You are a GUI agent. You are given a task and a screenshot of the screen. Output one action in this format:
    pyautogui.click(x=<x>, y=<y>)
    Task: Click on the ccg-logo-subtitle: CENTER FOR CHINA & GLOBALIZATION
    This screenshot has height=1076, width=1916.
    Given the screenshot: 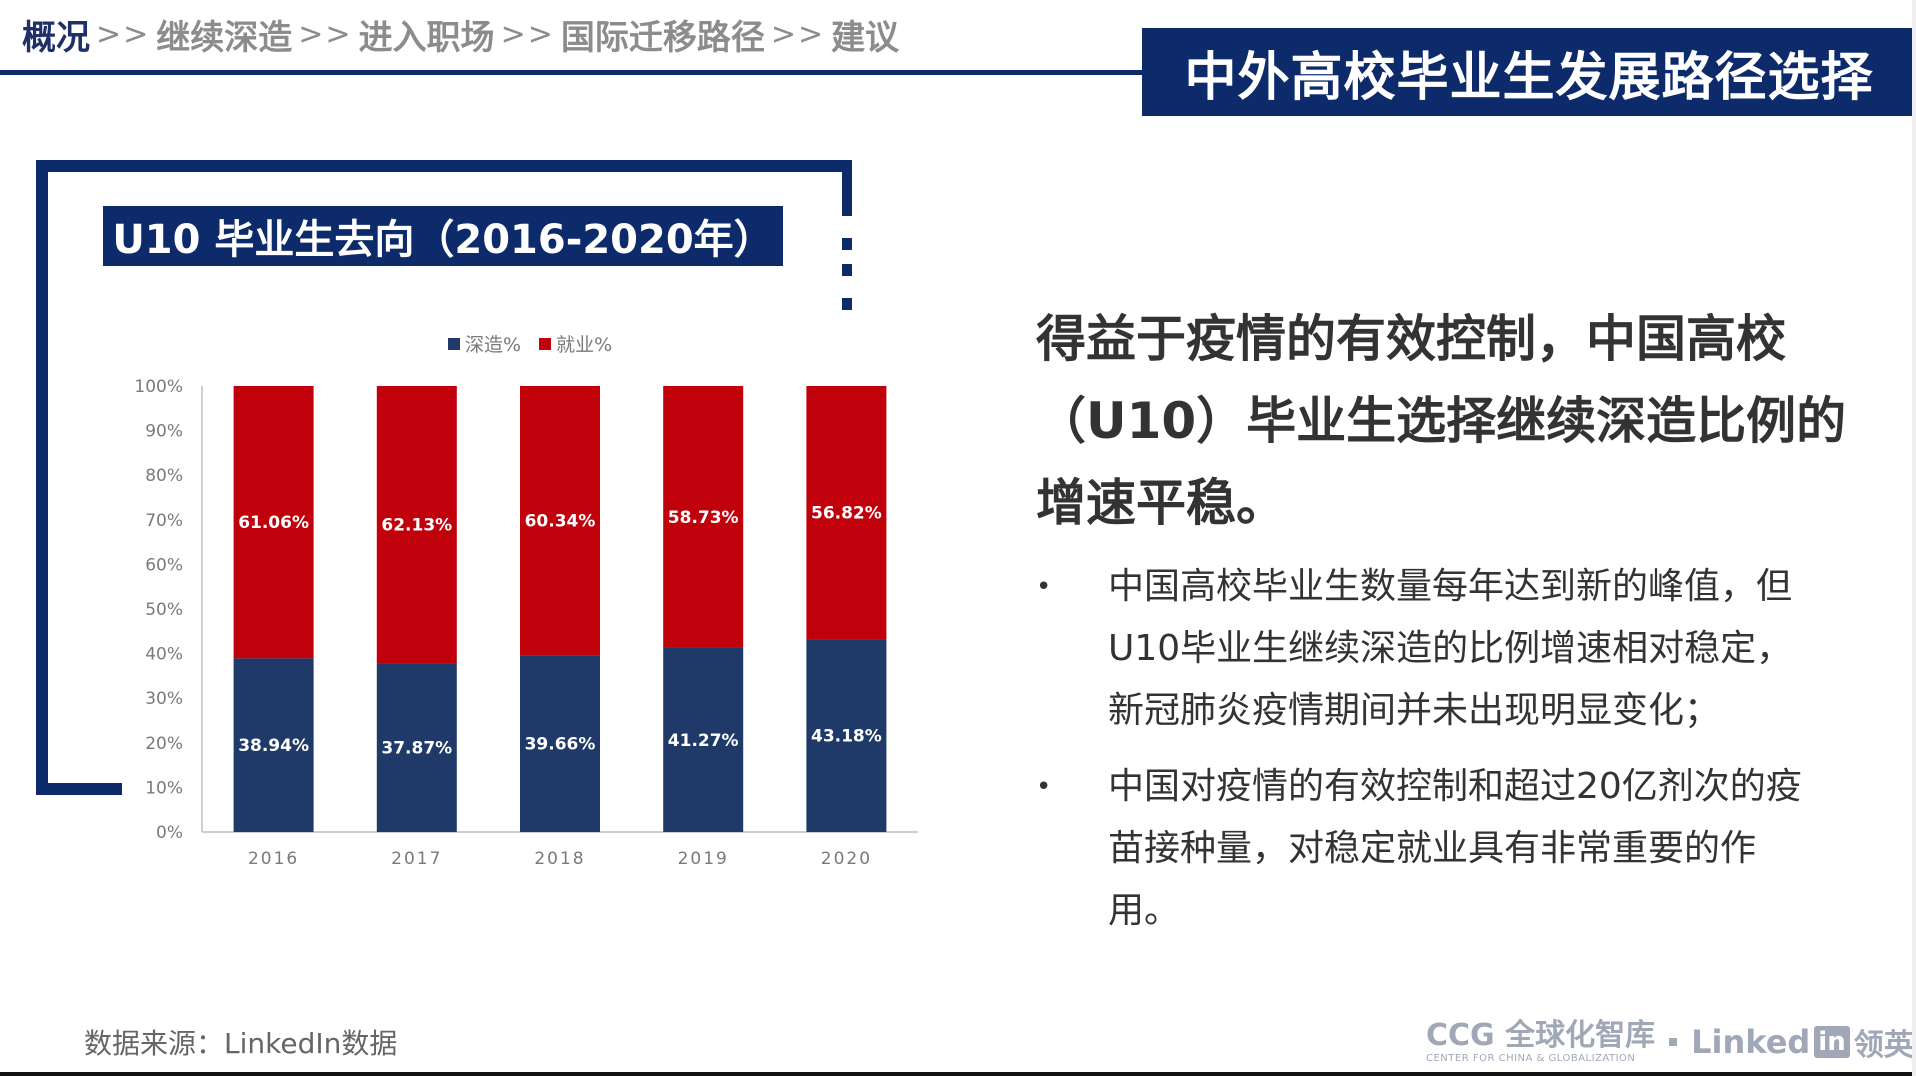 What is the action you would take?
    pyautogui.click(x=1531, y=1058)
    